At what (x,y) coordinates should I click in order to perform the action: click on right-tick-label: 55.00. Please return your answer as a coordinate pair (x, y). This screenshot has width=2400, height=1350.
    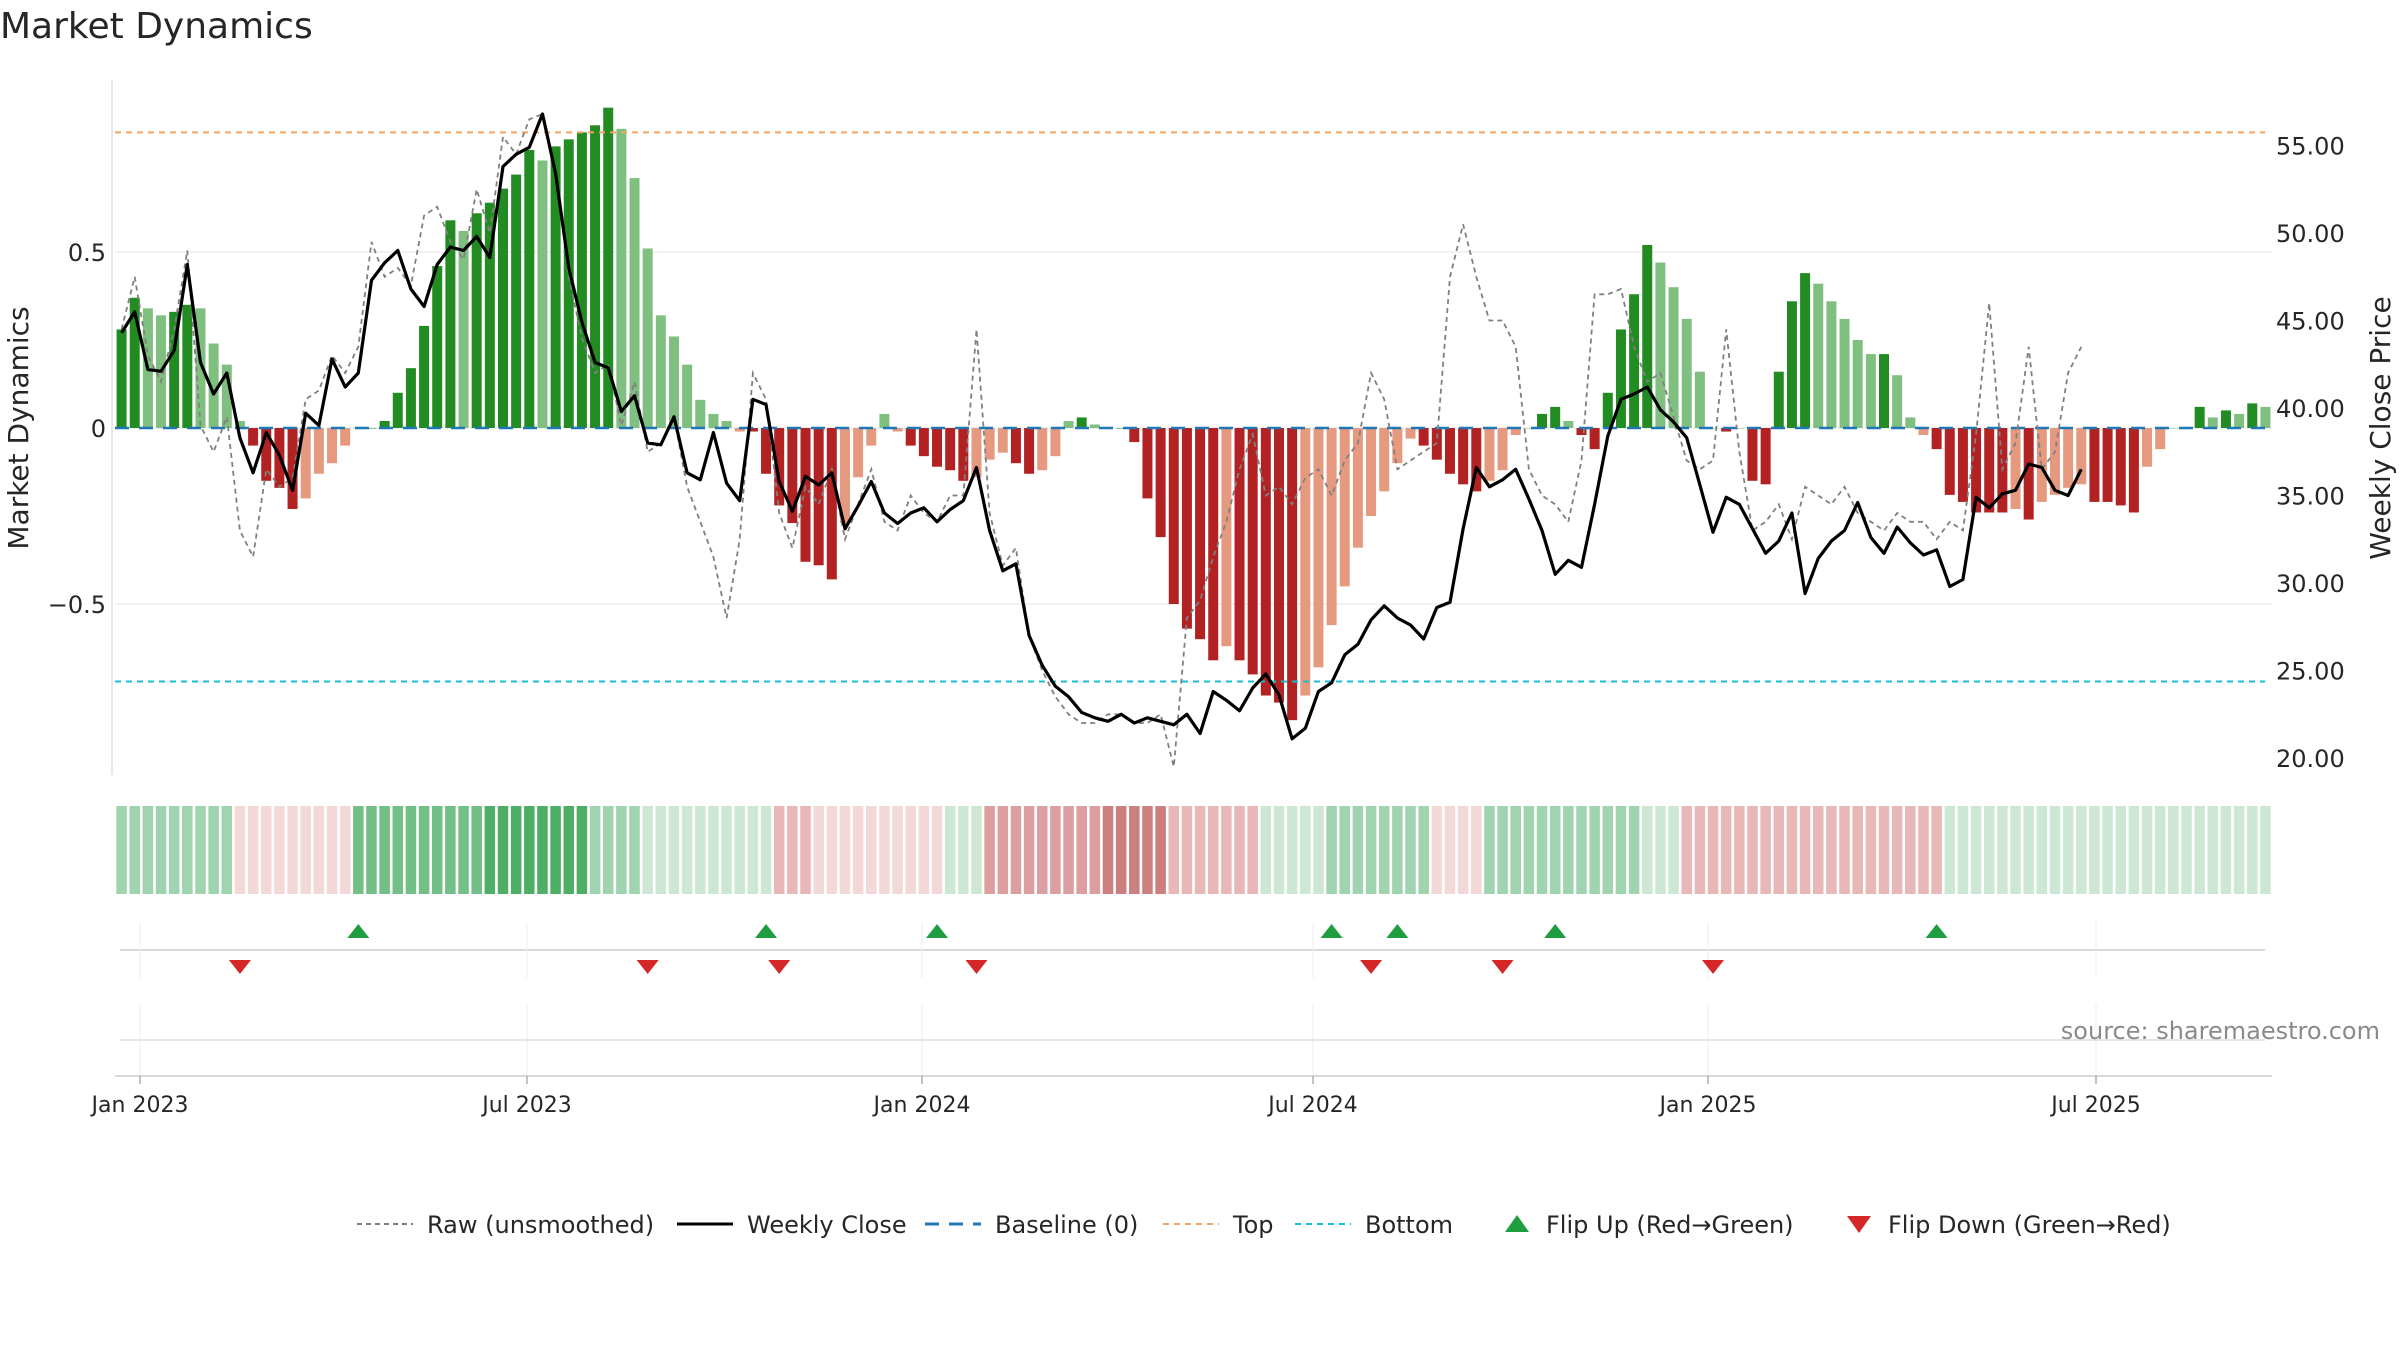
    Looking at the image, I should click on (2310, 147).